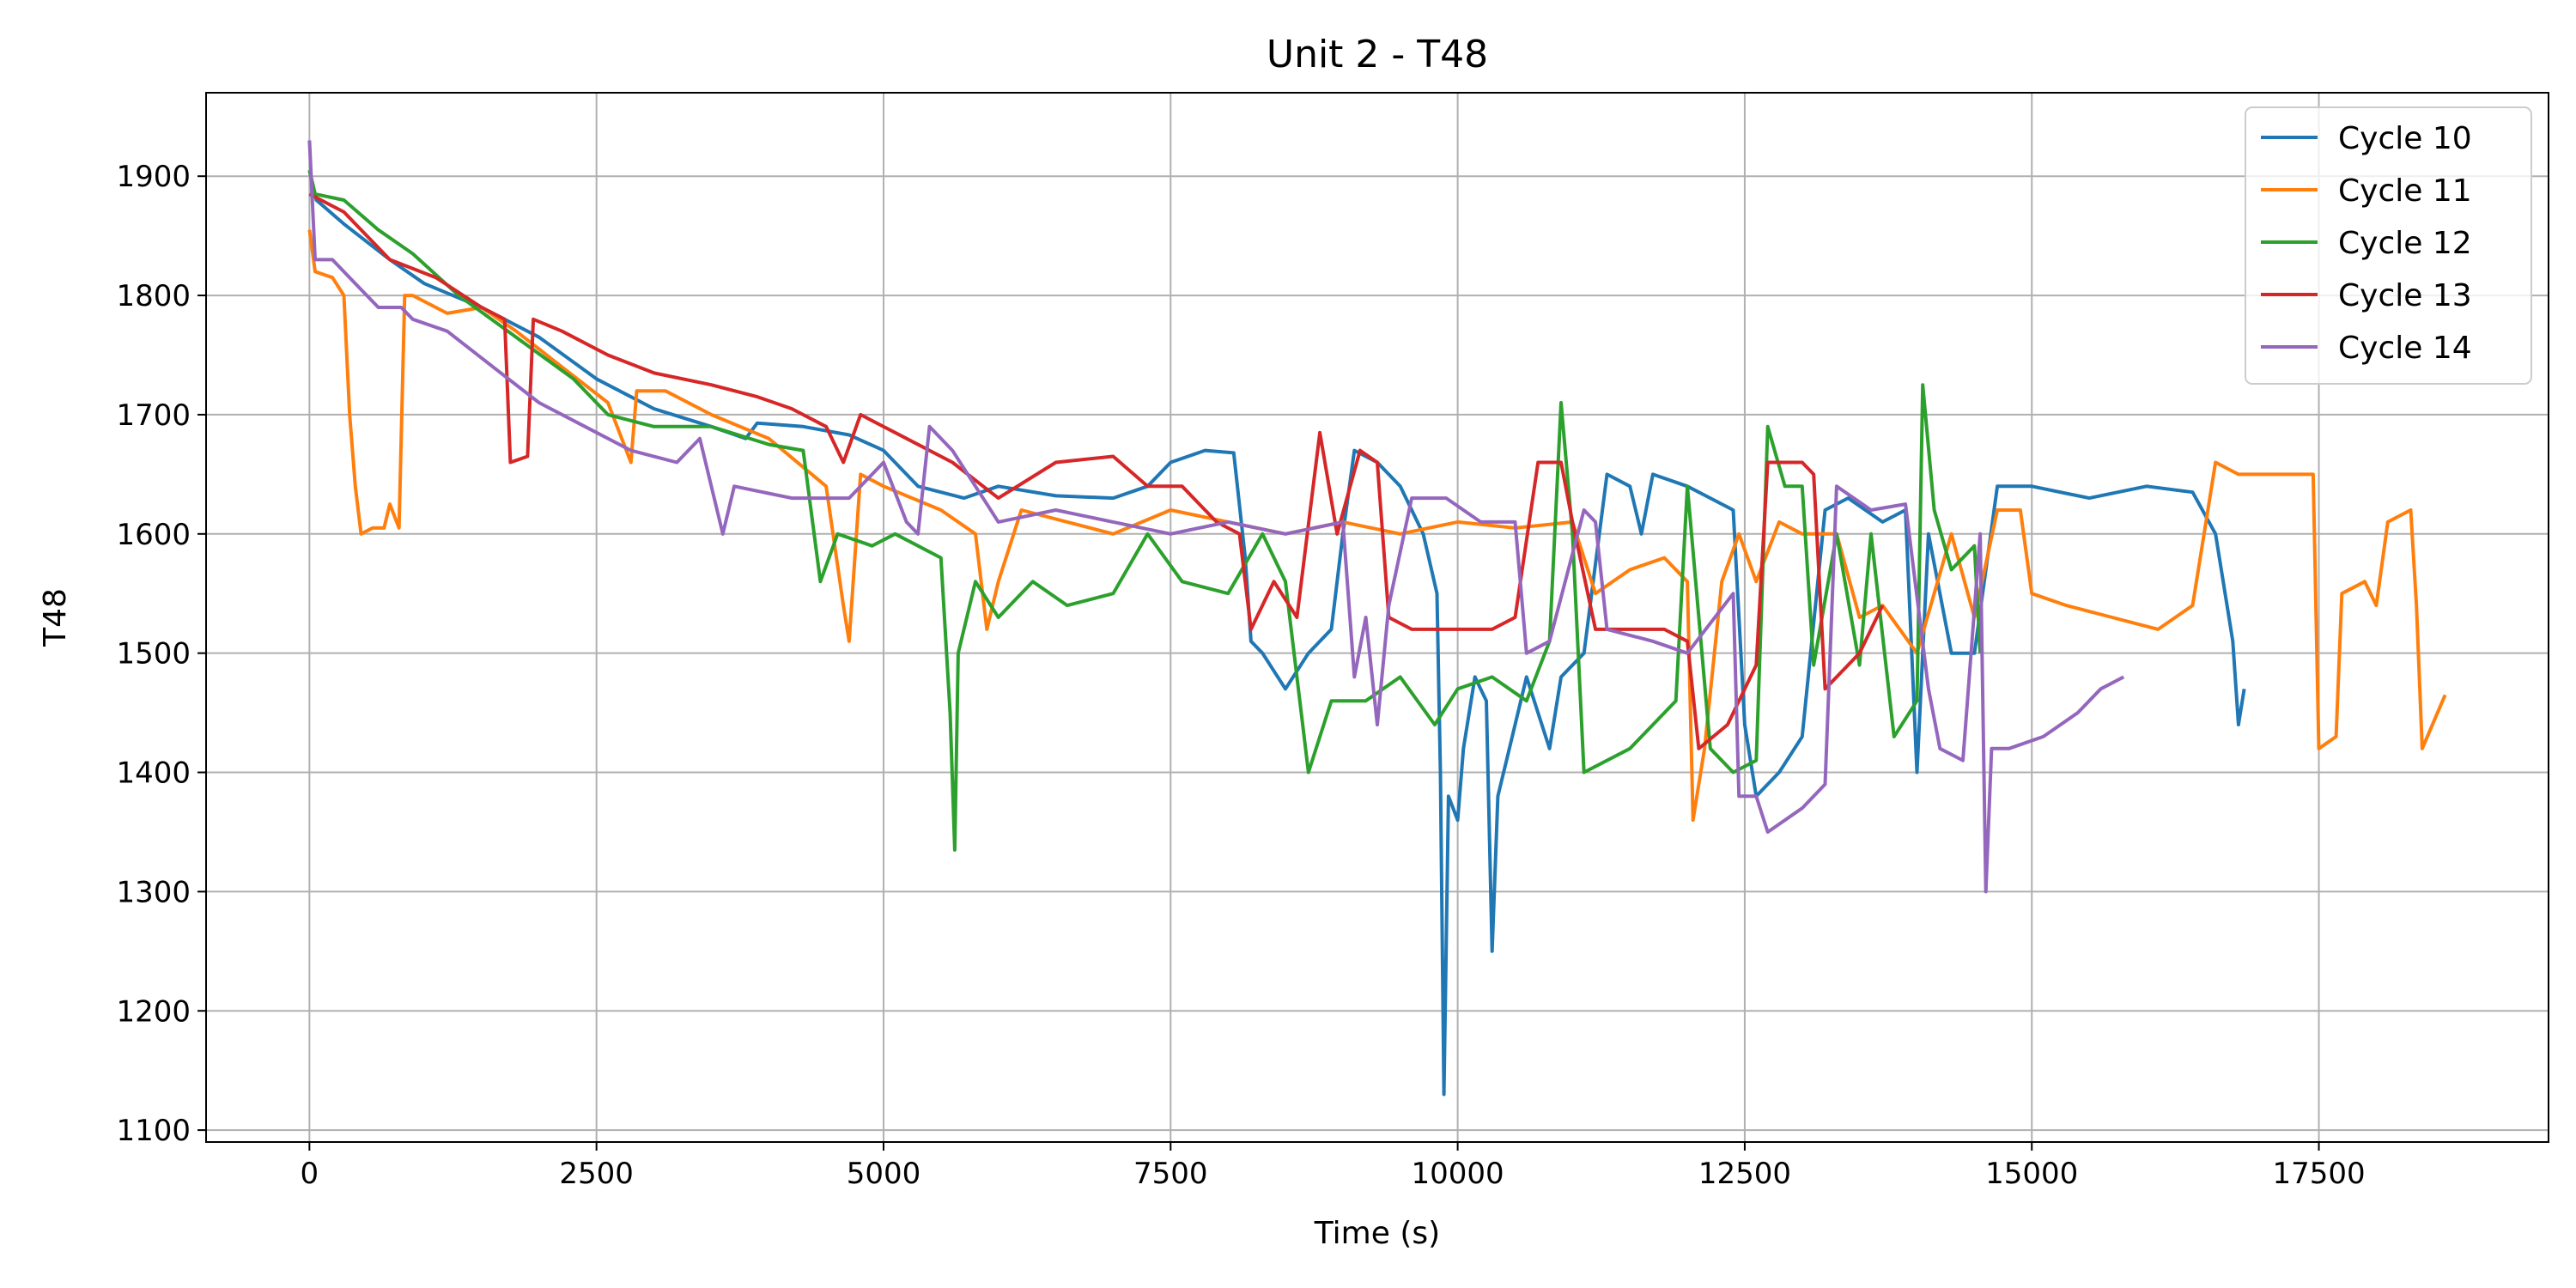  I want to click on x-tick-label: 17500, so click(2318, 1174).